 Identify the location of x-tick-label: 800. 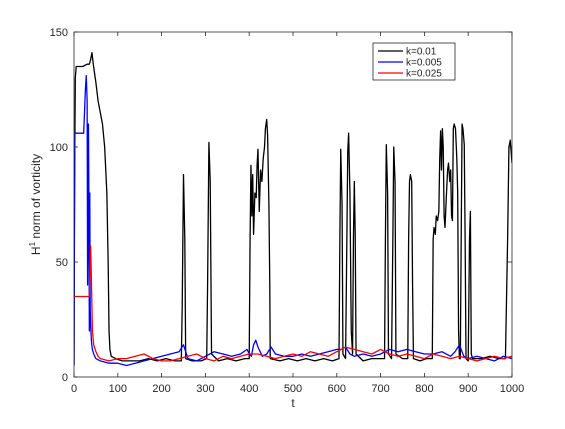
(424, 389).